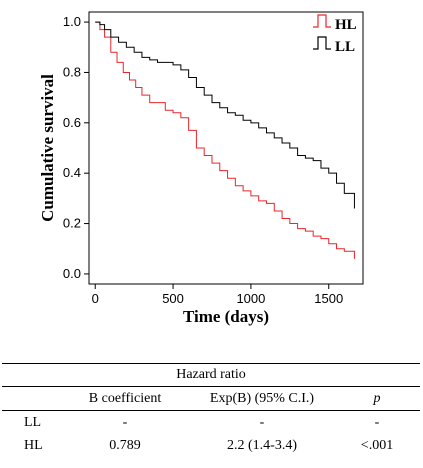 Image resolution: width=423 pixels, height=468 pixels. I want to click on header-cell-b-coefficient: B coefficient, so click(125, 398).